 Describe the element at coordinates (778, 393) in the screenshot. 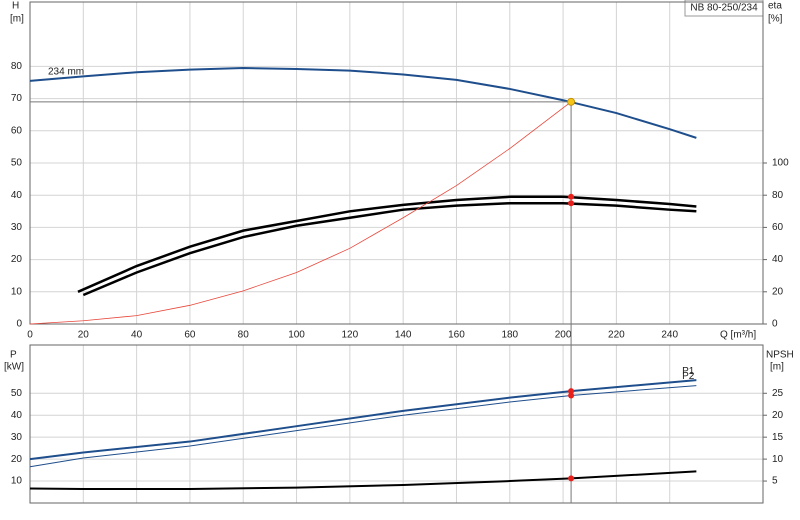

I see `y2-tick-label: 25` at that location.